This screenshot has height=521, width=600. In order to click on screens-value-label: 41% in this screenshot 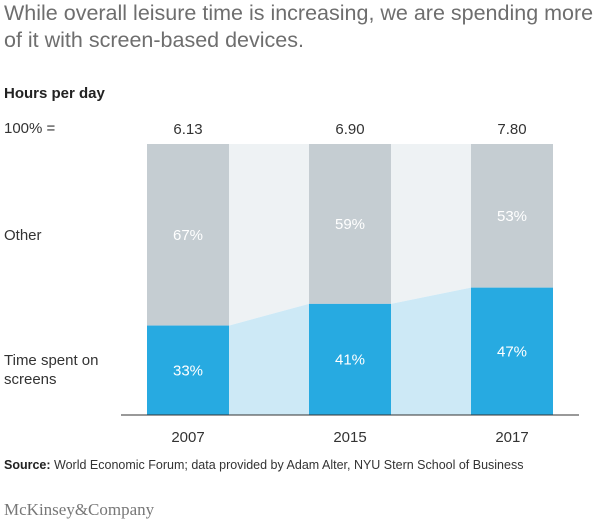, I will do `click(350, 359)`.